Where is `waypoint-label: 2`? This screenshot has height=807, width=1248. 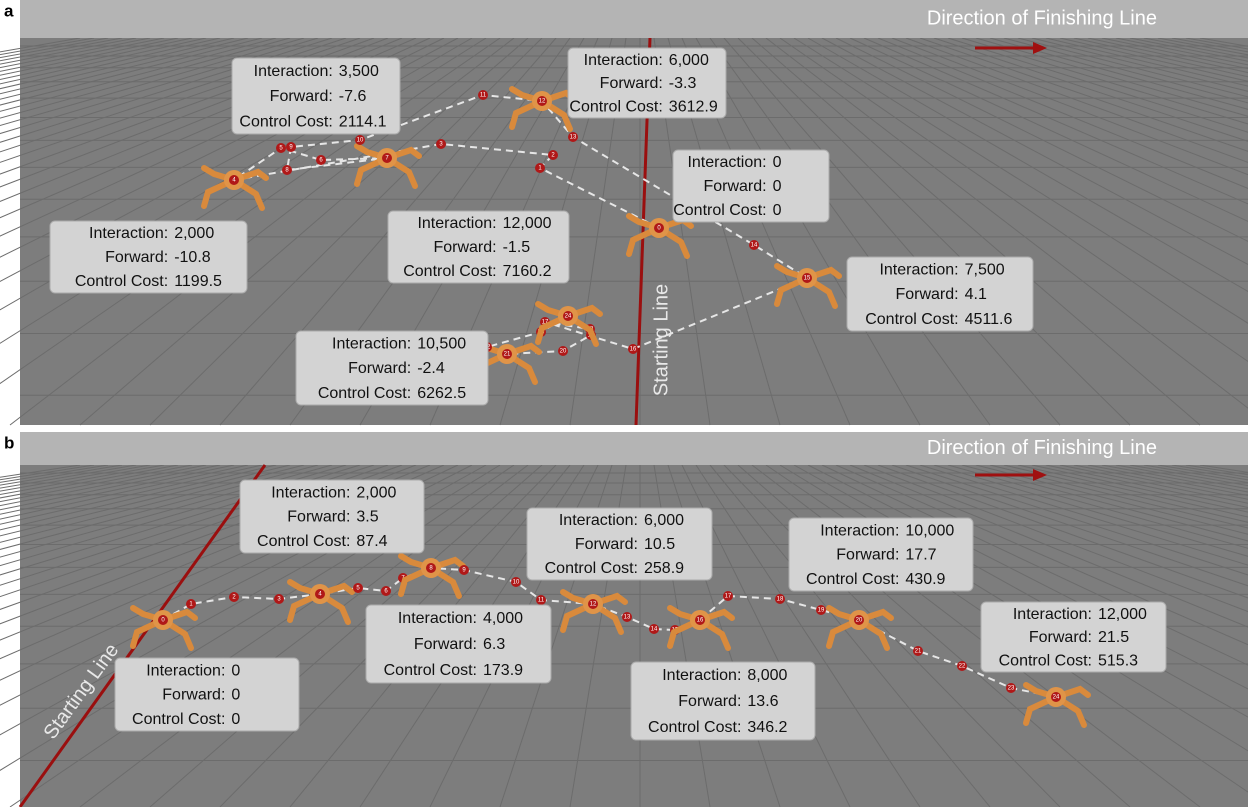
waypoint-label: 2 is located at coordinates (553, 156).